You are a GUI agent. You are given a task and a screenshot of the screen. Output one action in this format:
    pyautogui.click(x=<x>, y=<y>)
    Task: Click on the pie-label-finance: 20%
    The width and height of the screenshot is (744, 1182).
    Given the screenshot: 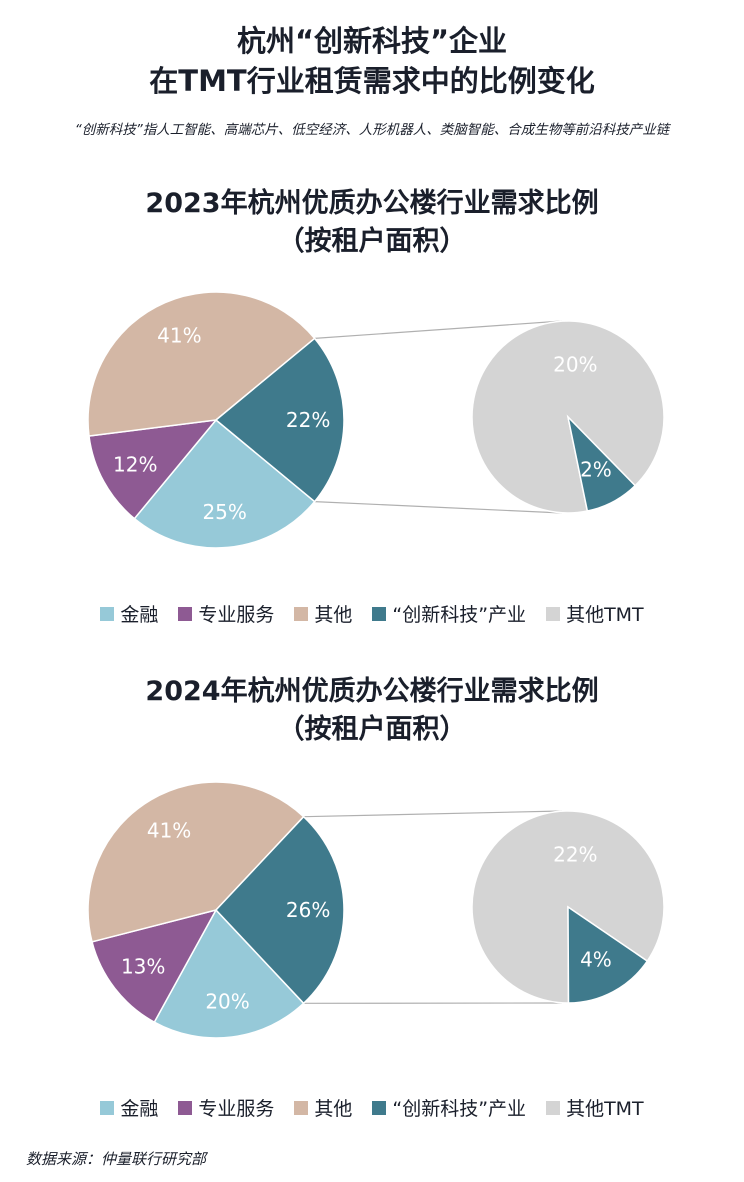 What is the action you would take?
    pyautogui.click(x=227, y=1001)
    